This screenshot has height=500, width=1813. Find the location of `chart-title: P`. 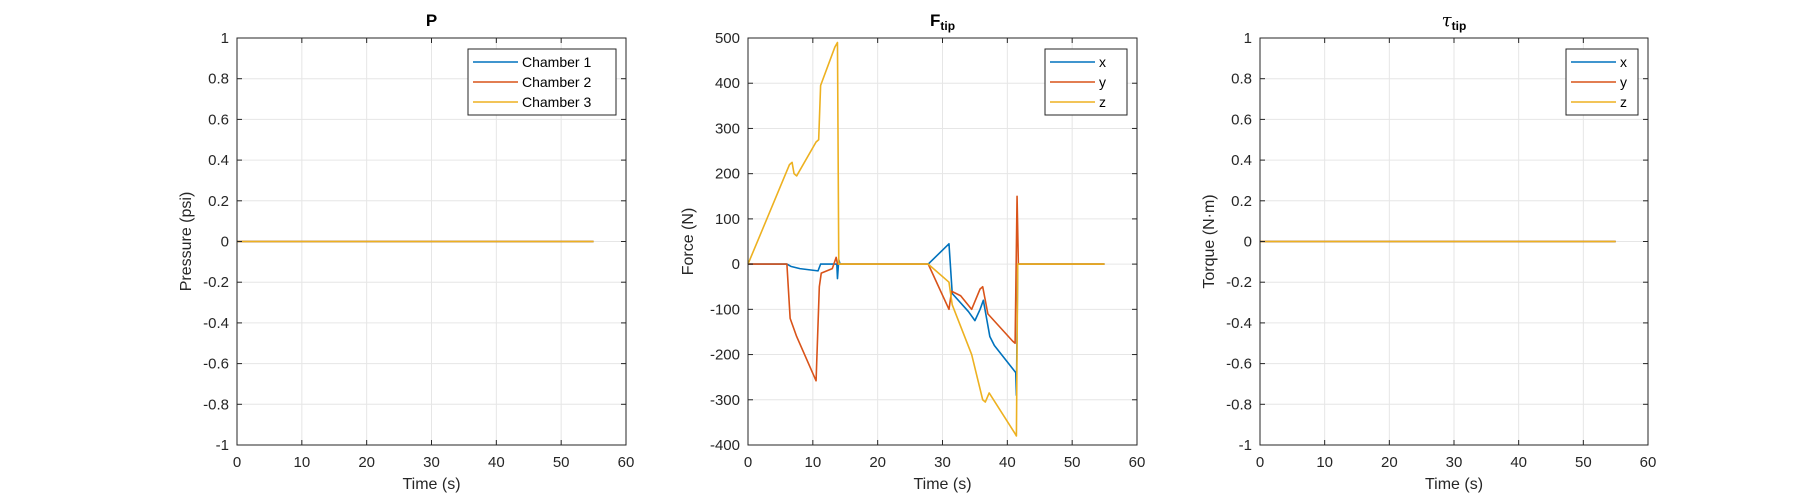

chart-title: P is located at coordinates (431, 20).